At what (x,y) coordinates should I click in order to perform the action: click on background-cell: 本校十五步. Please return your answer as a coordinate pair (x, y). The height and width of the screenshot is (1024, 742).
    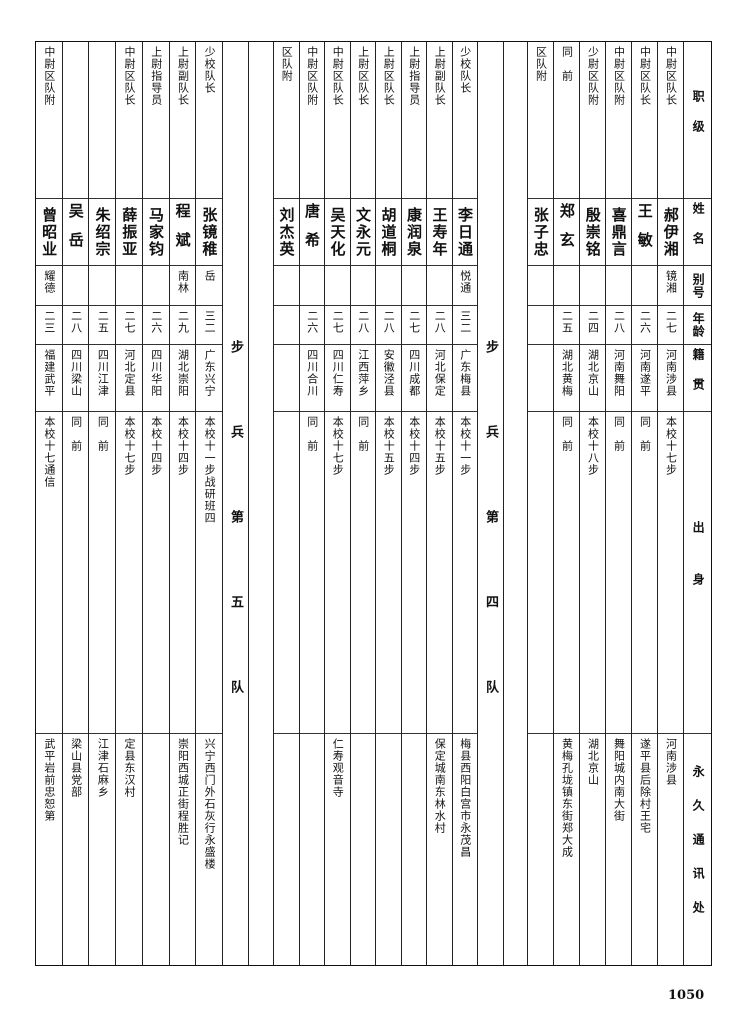
    Looking at the image, I should click on (388, 572).